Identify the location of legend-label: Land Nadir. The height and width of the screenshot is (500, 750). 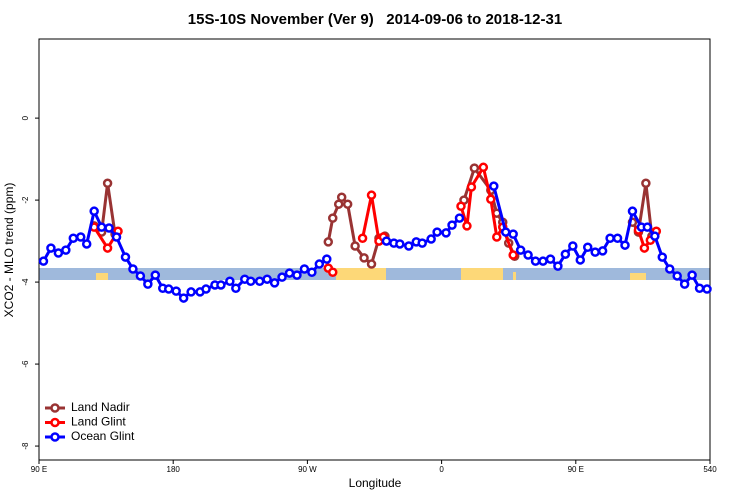
(100, 407).